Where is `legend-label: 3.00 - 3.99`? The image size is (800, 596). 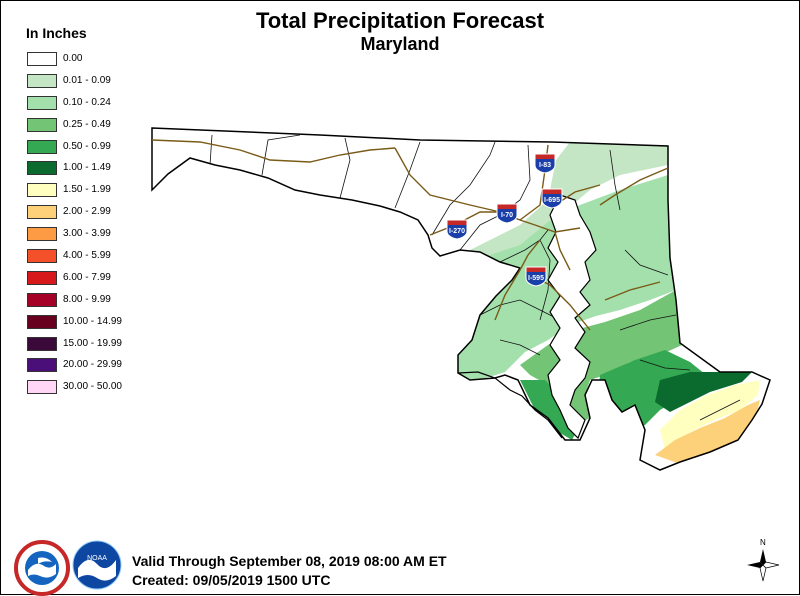
legend-label: 3.00 - 3.99 is located at coordinates (87, 234).